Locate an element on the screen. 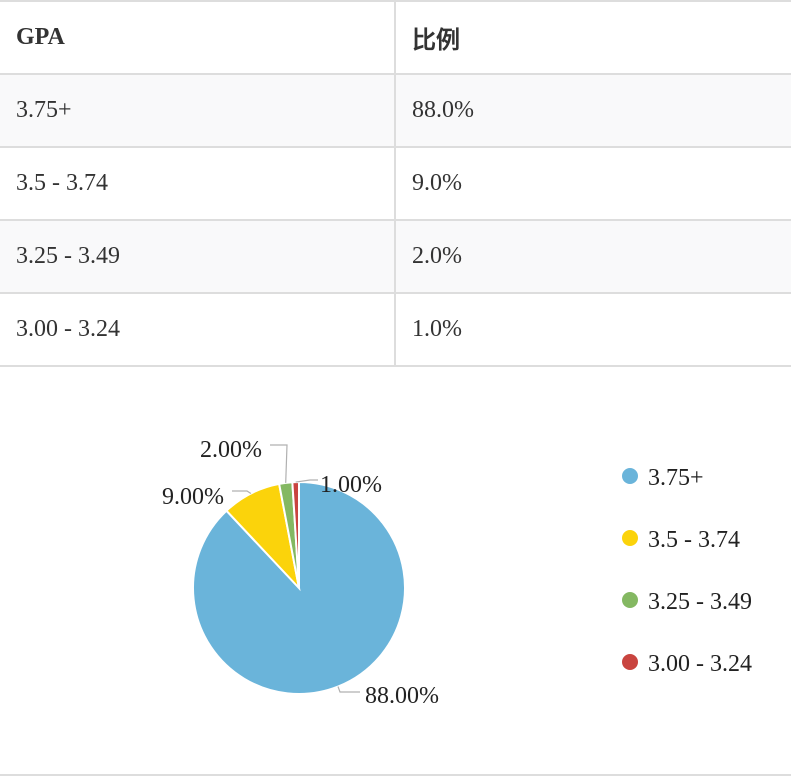  ratio-cell: 88.0% is located at coordinates (593, 111).